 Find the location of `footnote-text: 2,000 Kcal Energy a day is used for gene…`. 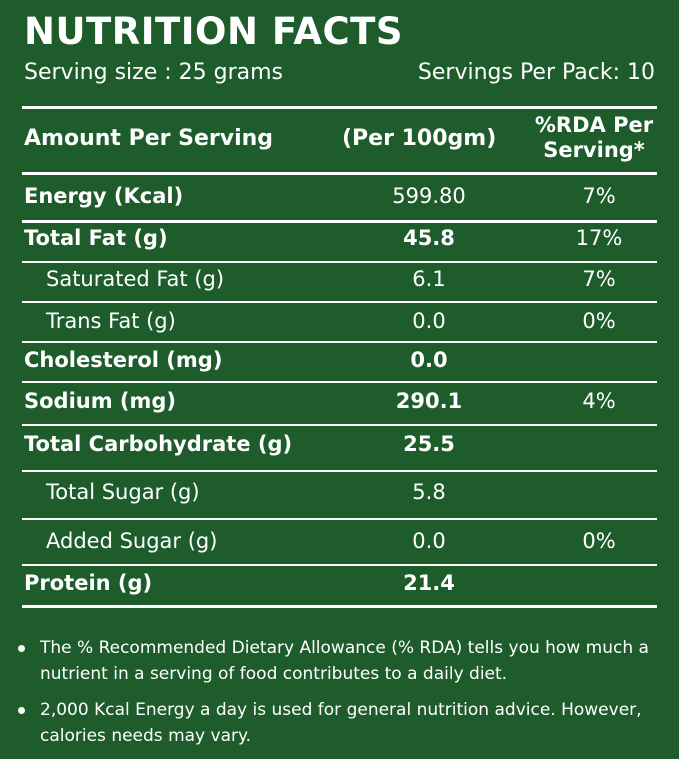

footnote-text: 2,000 Kcal Energy a day is used for gene… is located at coordinates (341, 723).